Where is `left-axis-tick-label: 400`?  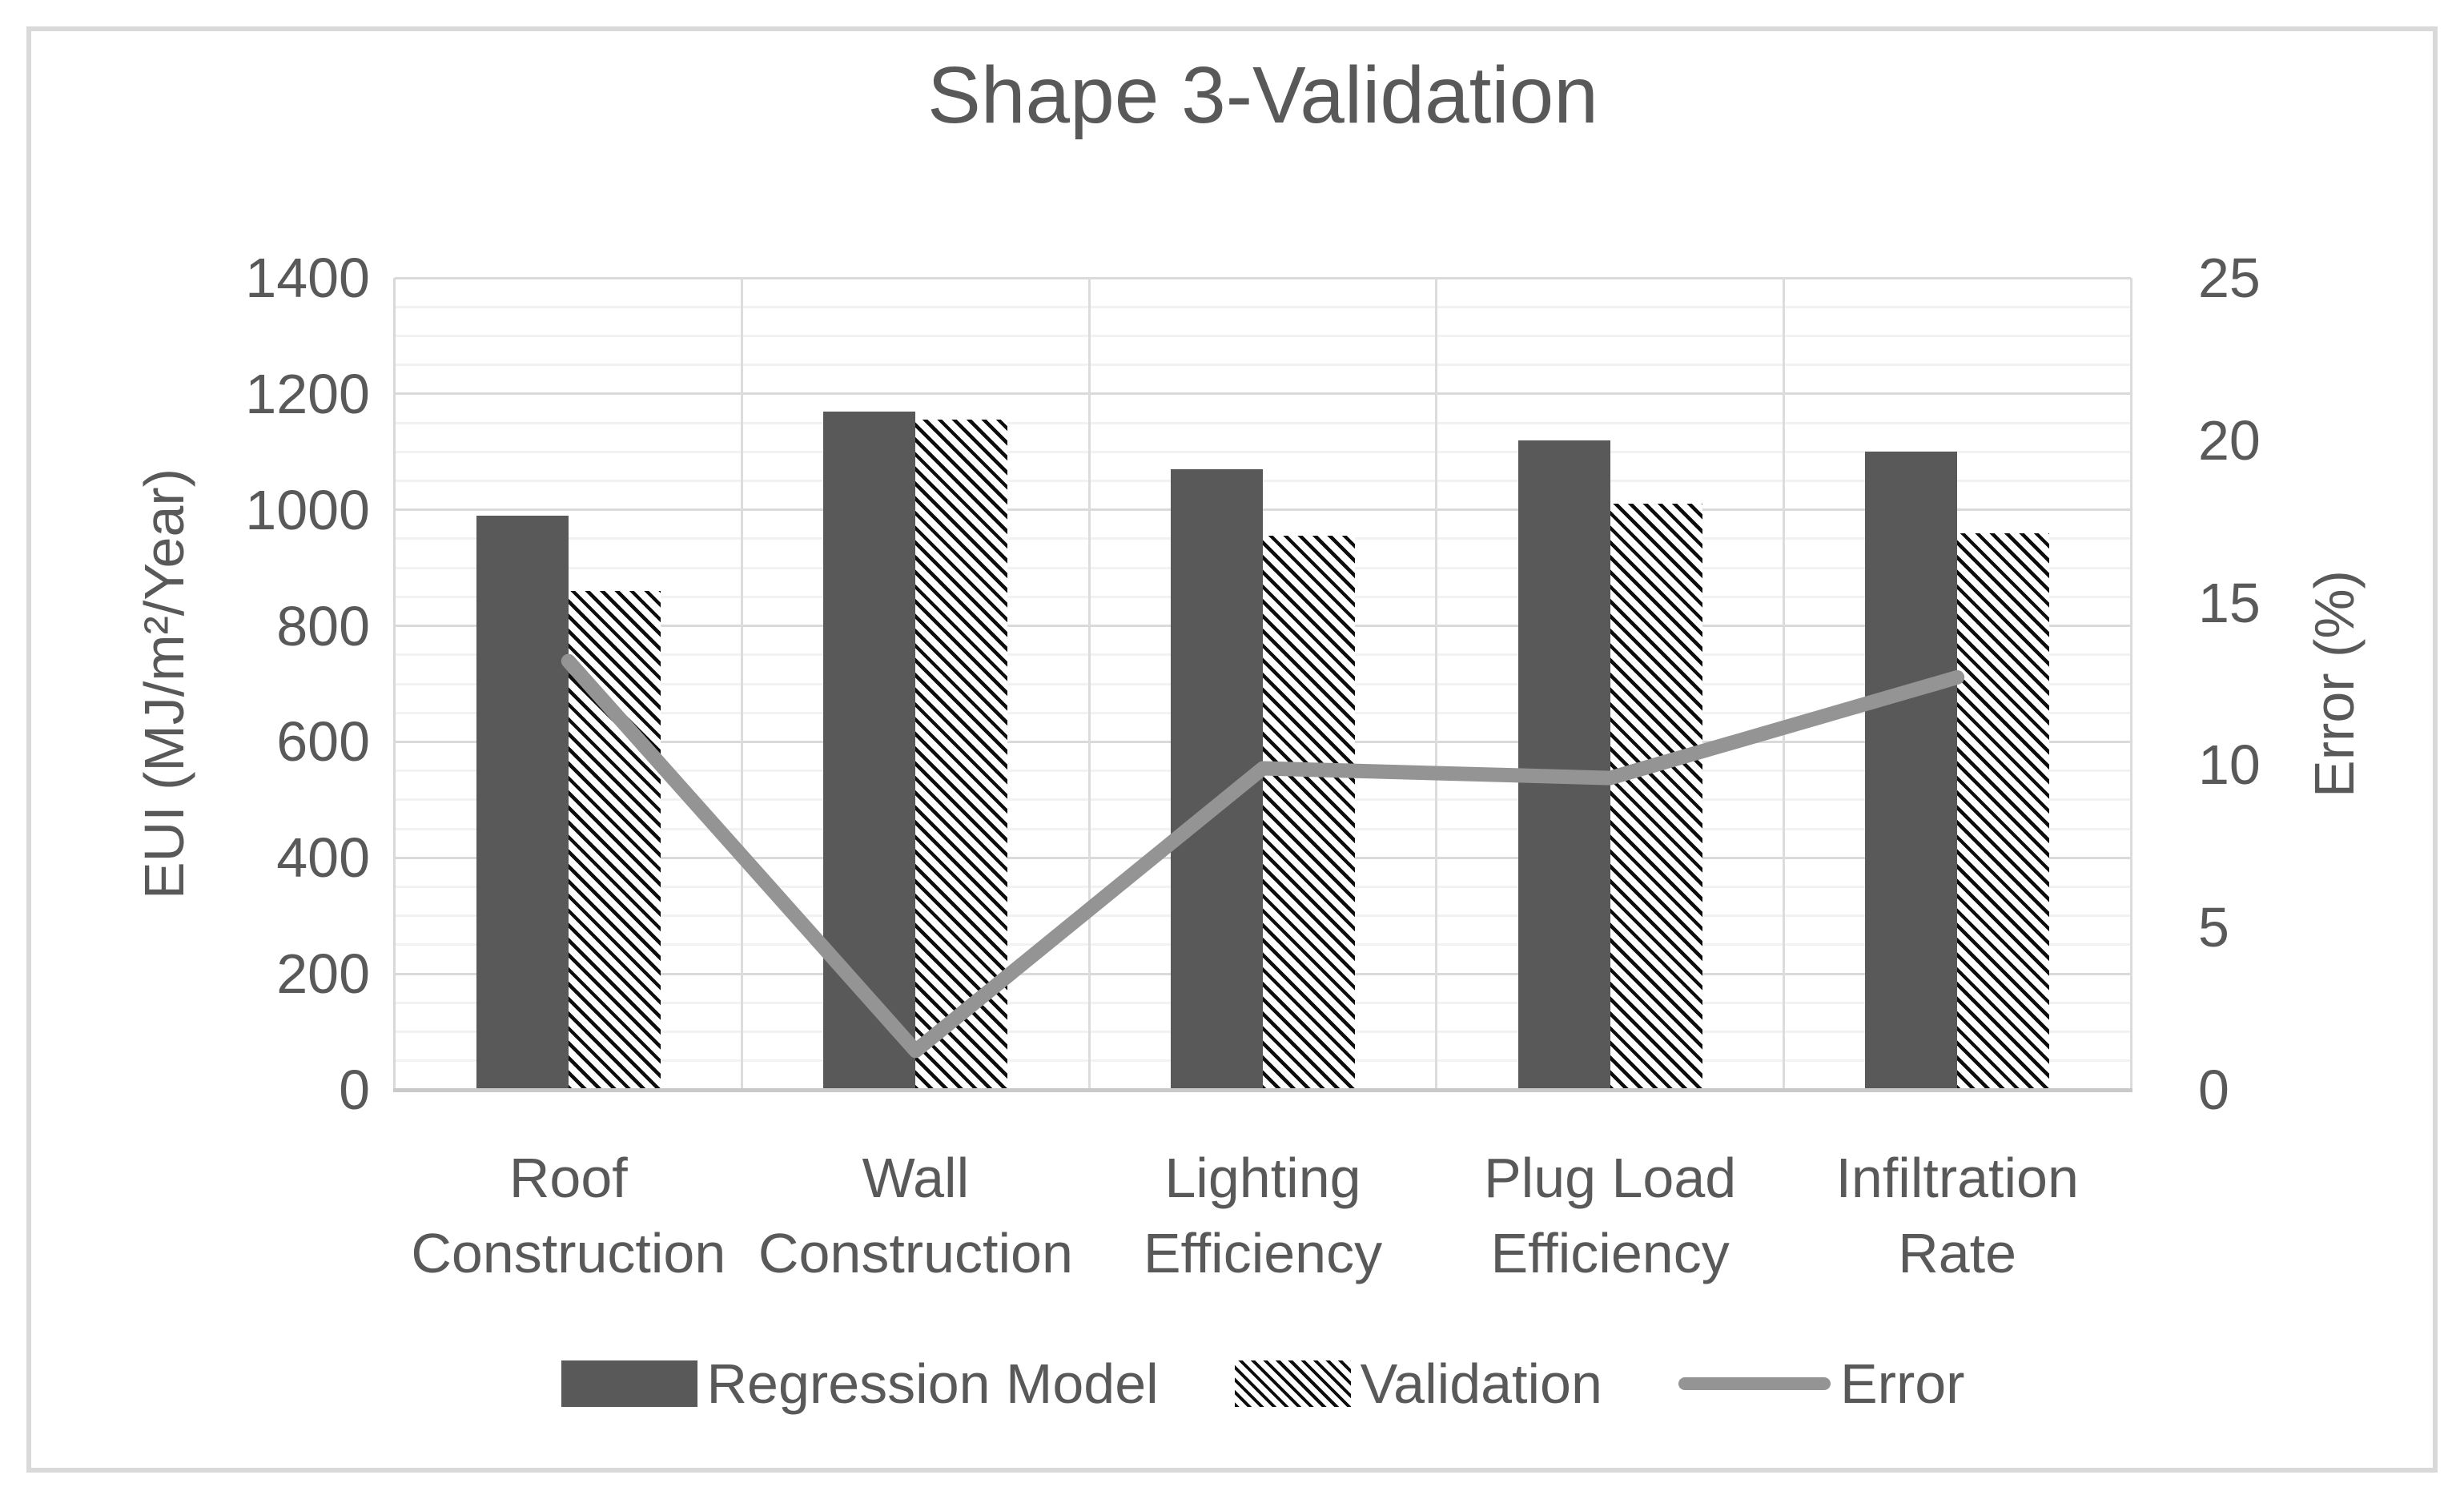
left-axis-tick-label: 400 is located at coordinates (323, 858).